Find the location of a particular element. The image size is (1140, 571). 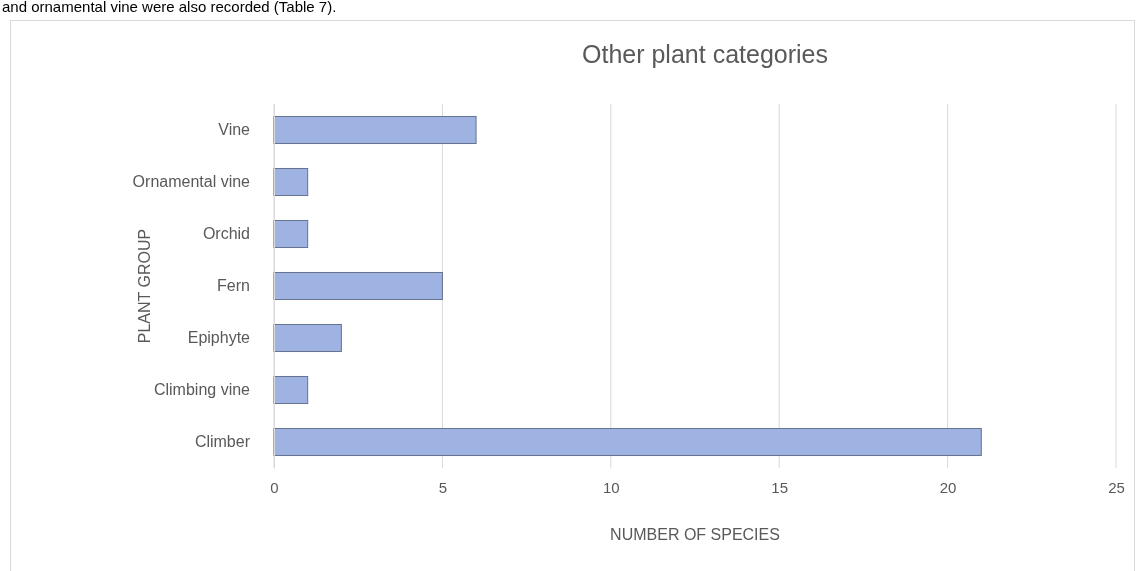

y-tick-label: Fern is located at coordinates (233, 286).